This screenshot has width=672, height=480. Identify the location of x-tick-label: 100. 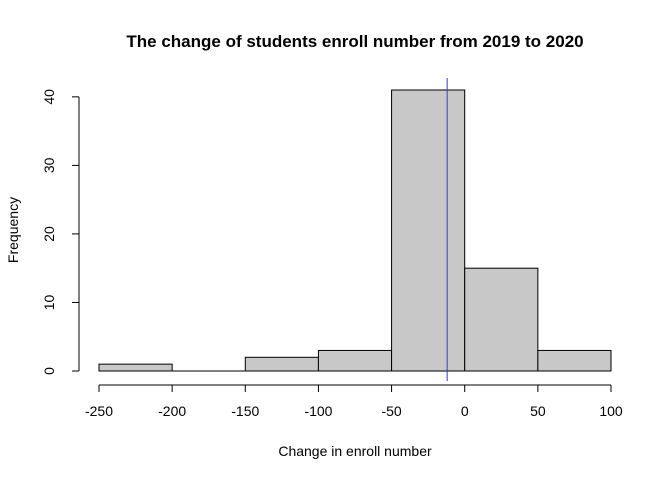
(611, 411).